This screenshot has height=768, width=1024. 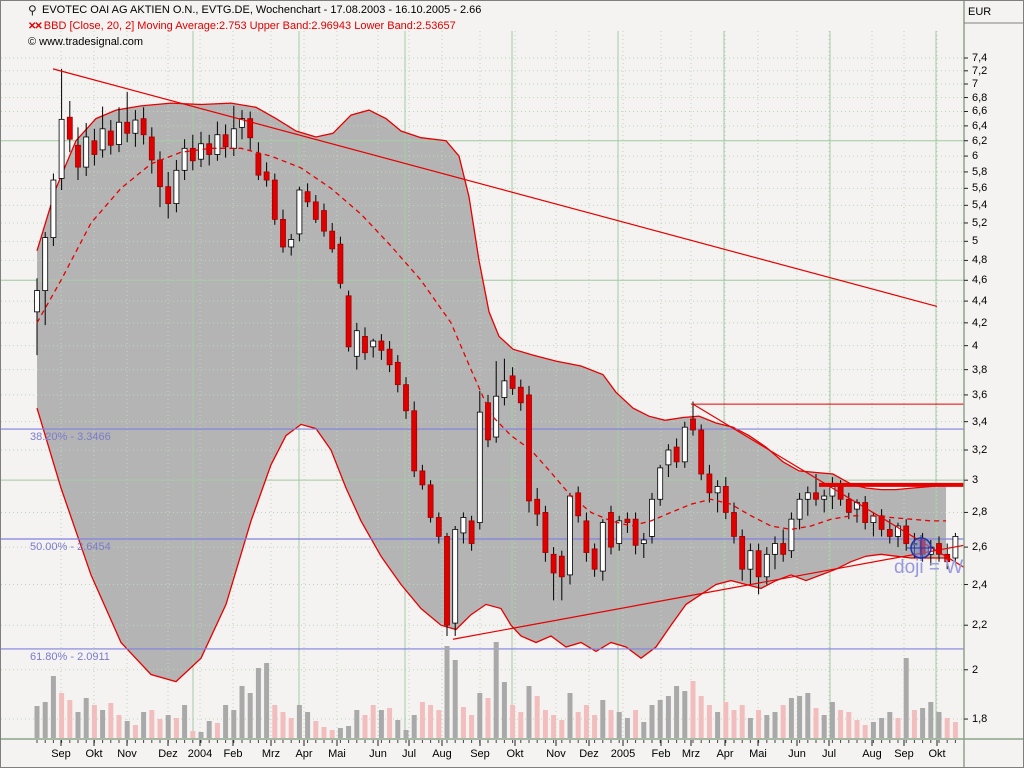 What do you see at coordinates (980, 280) in the screenshot?
I see `y-axis-tick-label: 4,6` at bounding box center [980, 280].